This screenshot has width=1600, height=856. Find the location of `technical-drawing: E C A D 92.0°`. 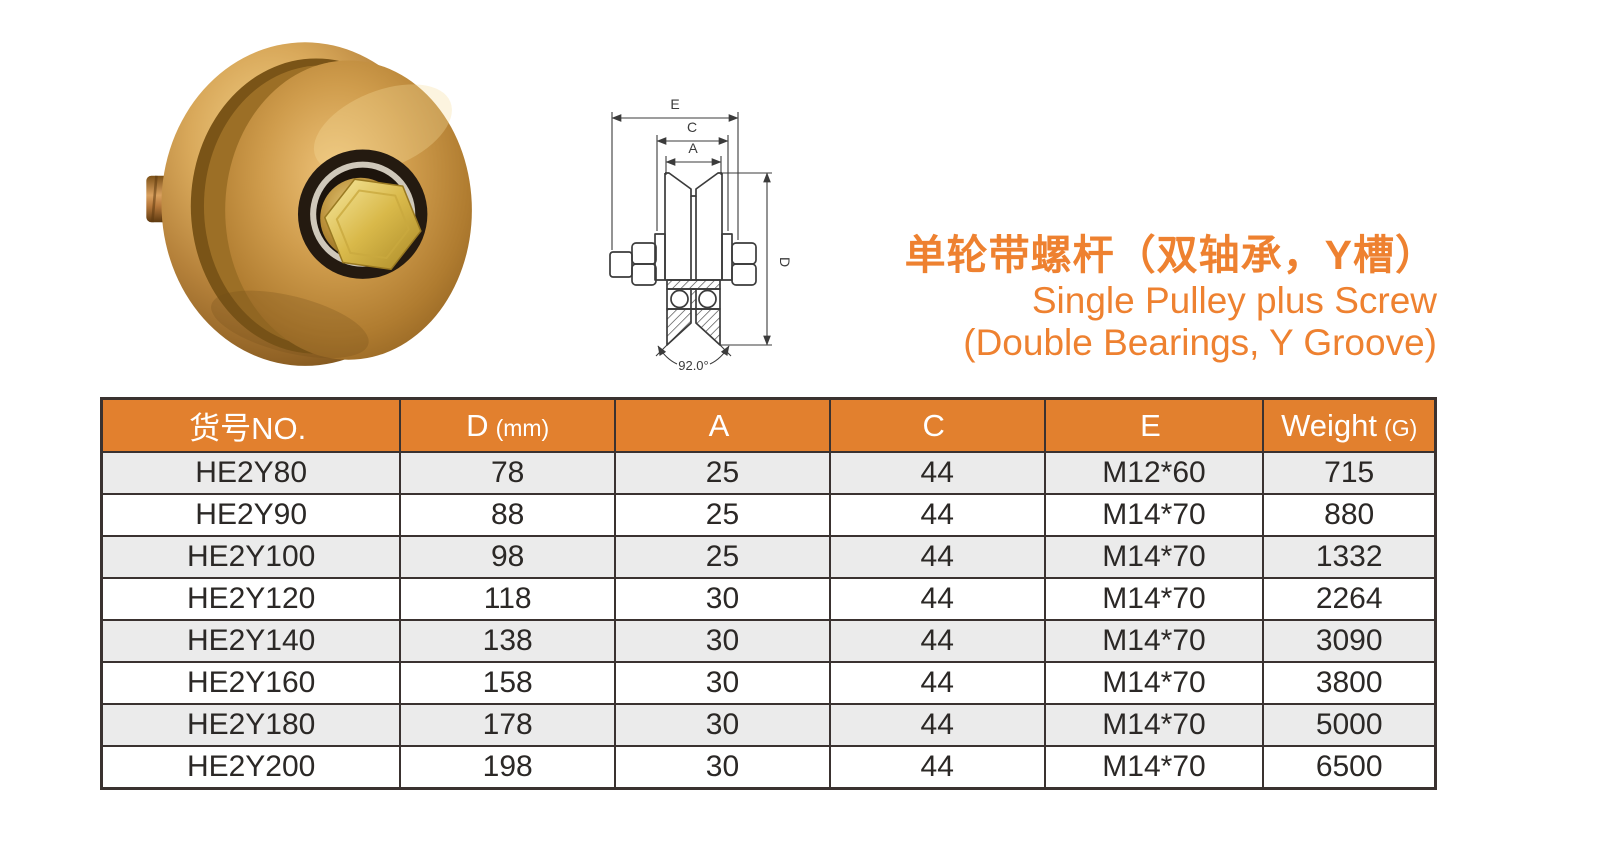

technical-drawing: E C A D 92.0° is located at coordinates (690, 243).